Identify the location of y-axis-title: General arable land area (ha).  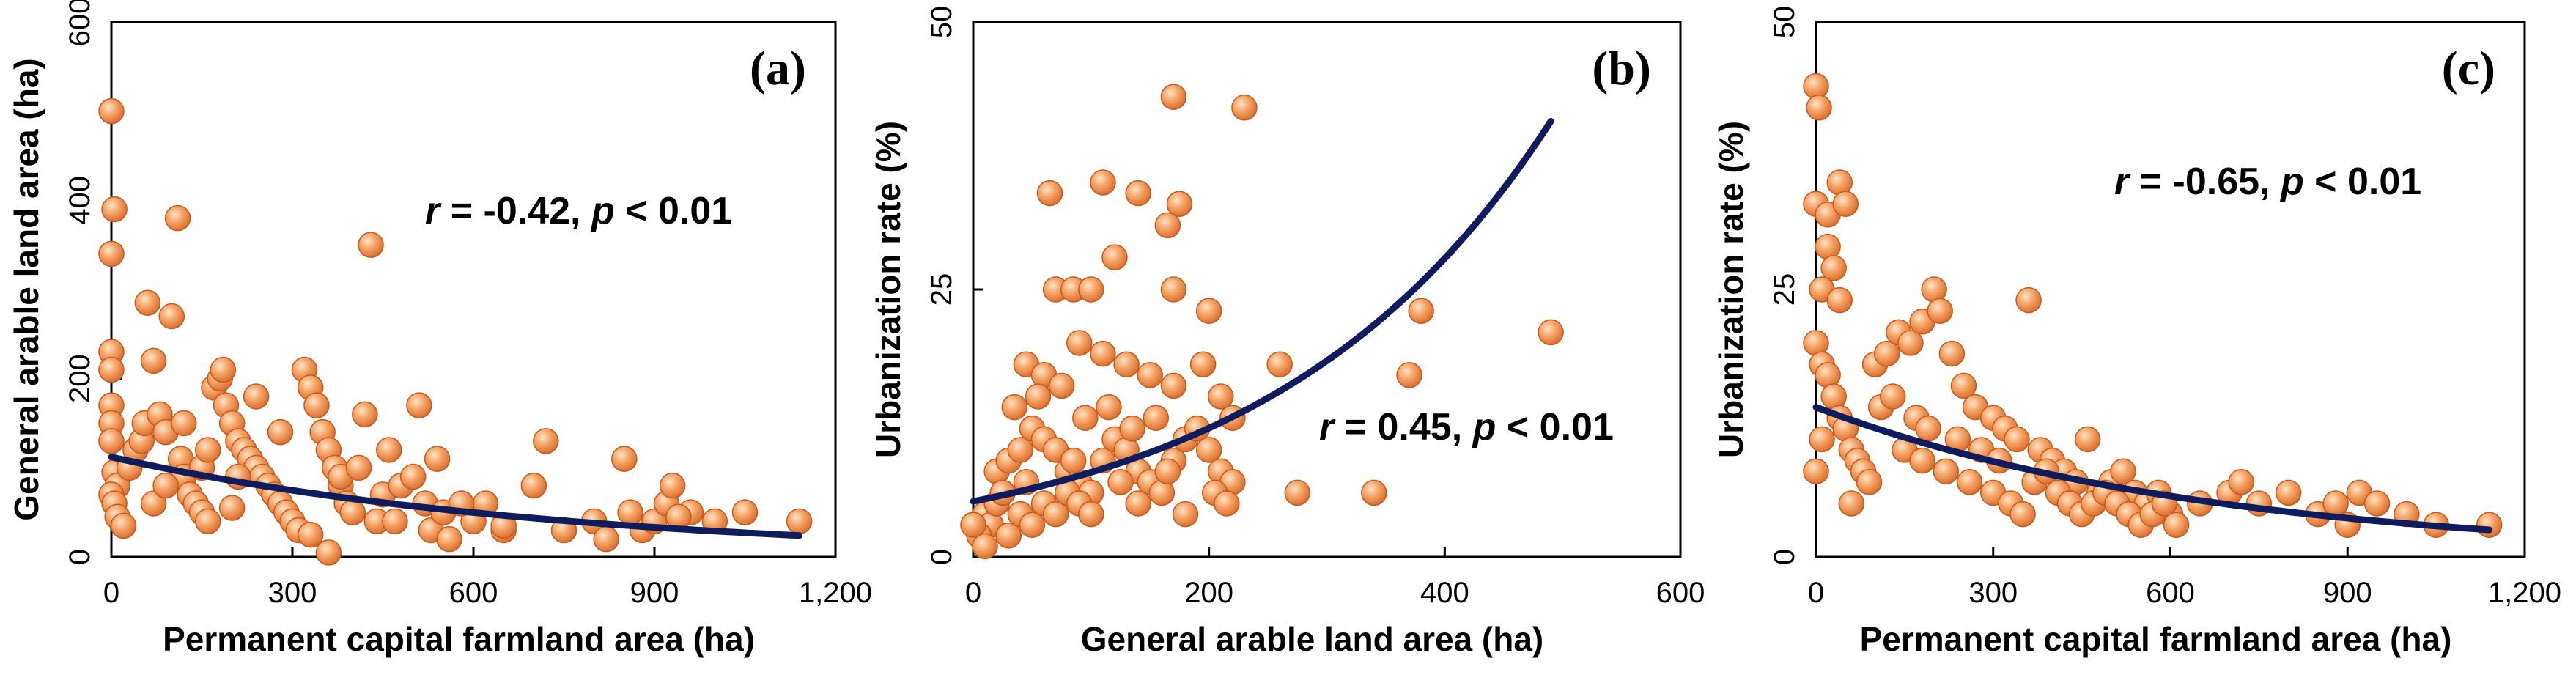
(26, 289).